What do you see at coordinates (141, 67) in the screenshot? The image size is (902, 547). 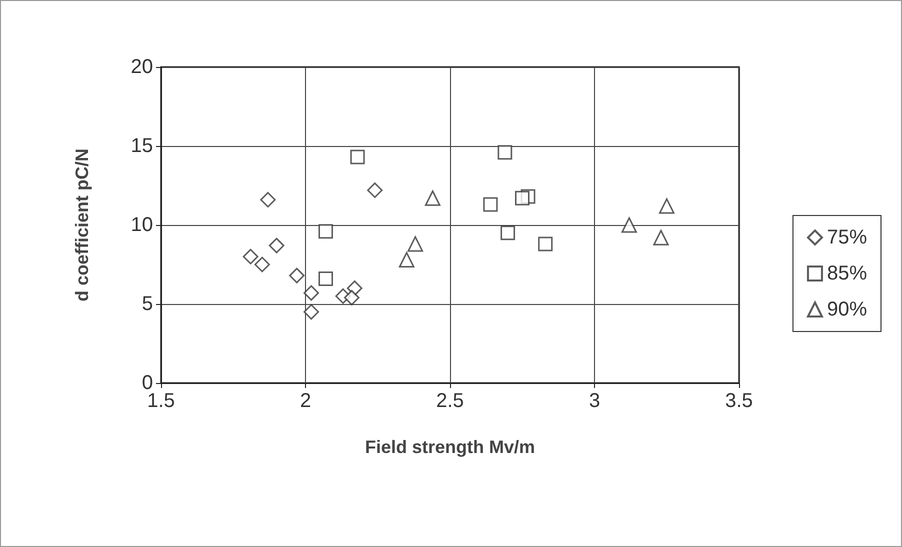 I see `y-tick-label: 20` at bounding box center [141, 67].